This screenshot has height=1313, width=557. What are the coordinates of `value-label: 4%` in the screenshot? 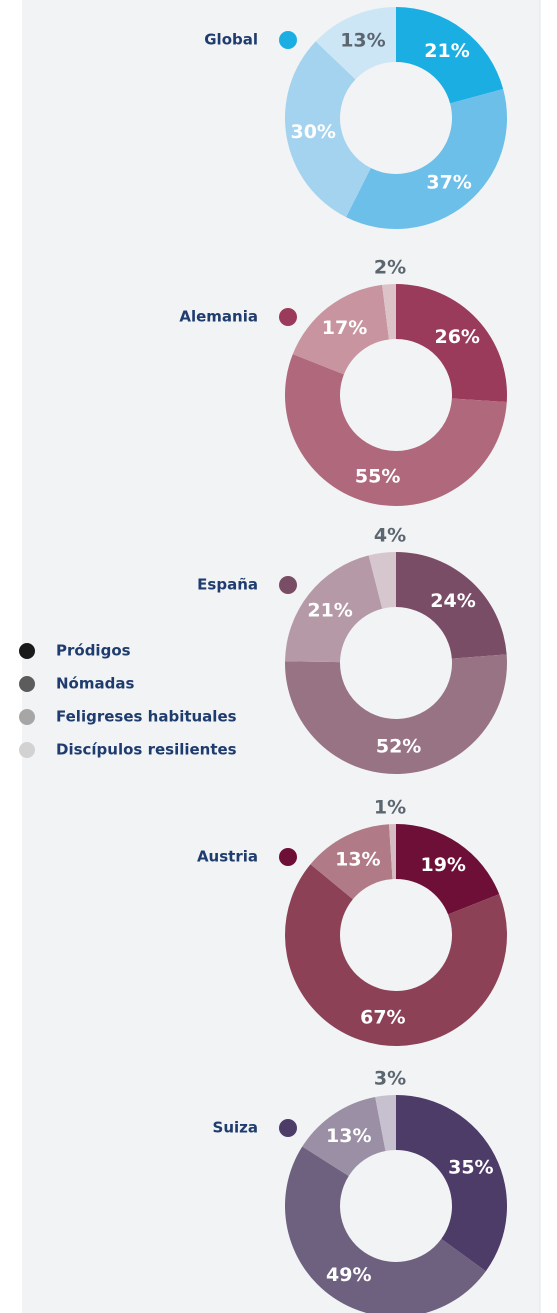 It's located at (390, 536).